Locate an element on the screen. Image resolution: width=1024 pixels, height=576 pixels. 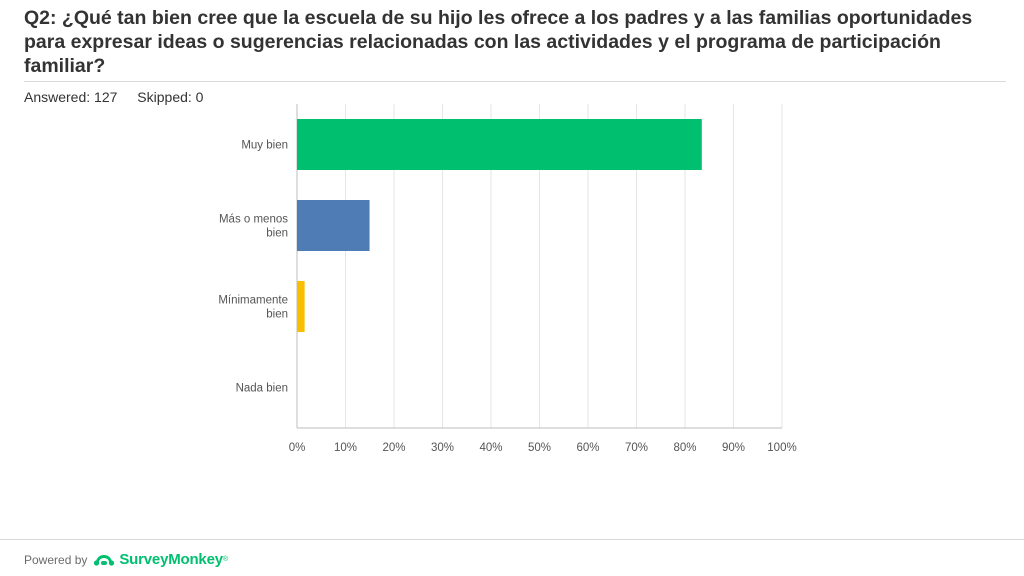
x-tick-label: 40% is located at coordinates (490, 448).